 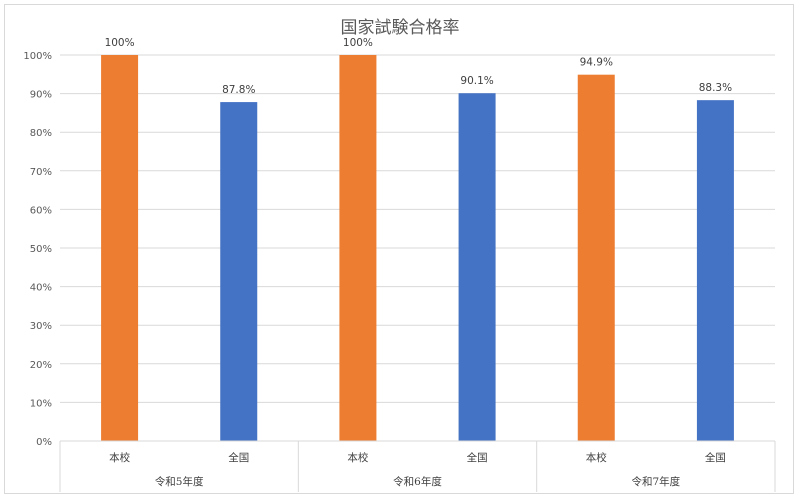 What do you see at coordinates (41, 365) in the screenshot?
I see `y-tick-label: 20%` at bounding box center [41, 365].